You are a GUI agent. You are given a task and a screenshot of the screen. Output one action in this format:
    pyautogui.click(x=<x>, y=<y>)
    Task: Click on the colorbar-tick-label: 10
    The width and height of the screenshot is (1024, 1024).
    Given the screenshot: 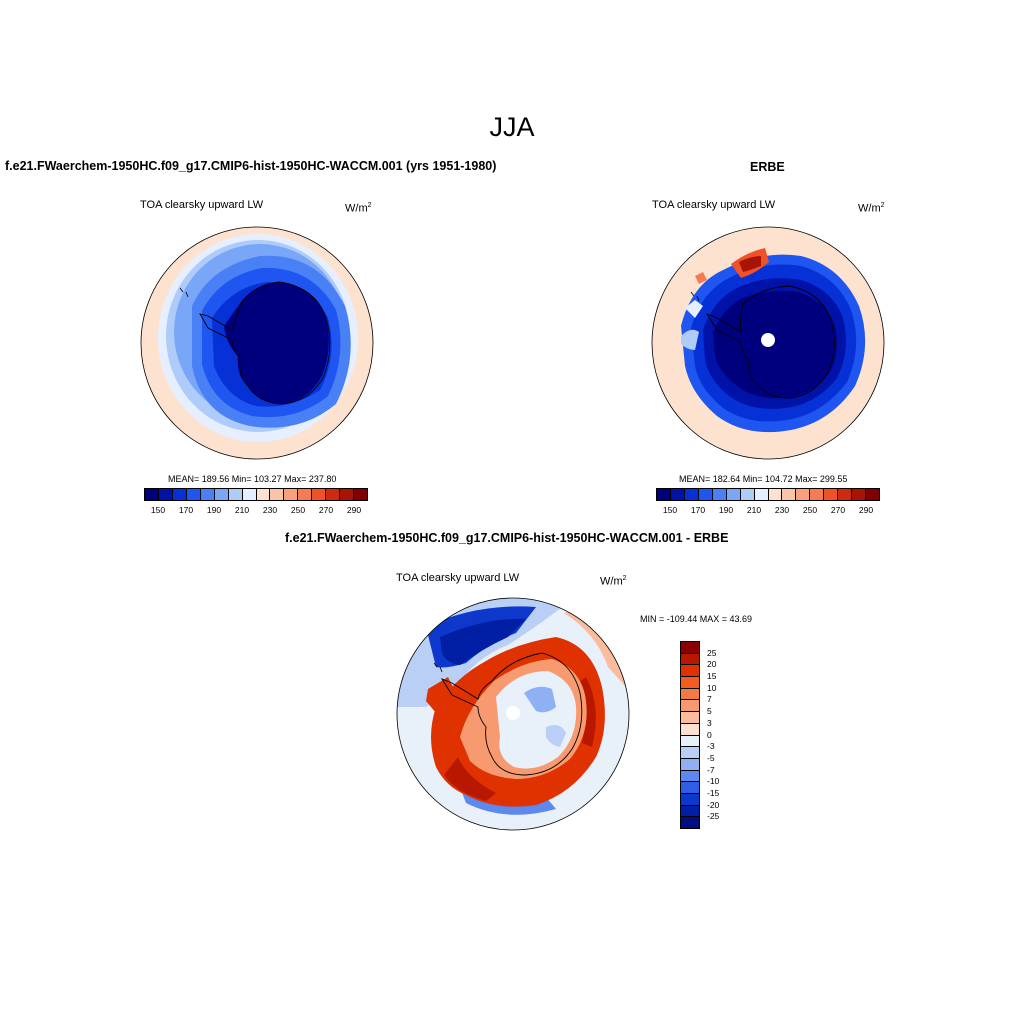 What is the action you would take?
    pyautogui.click(x=712, y=687)
    